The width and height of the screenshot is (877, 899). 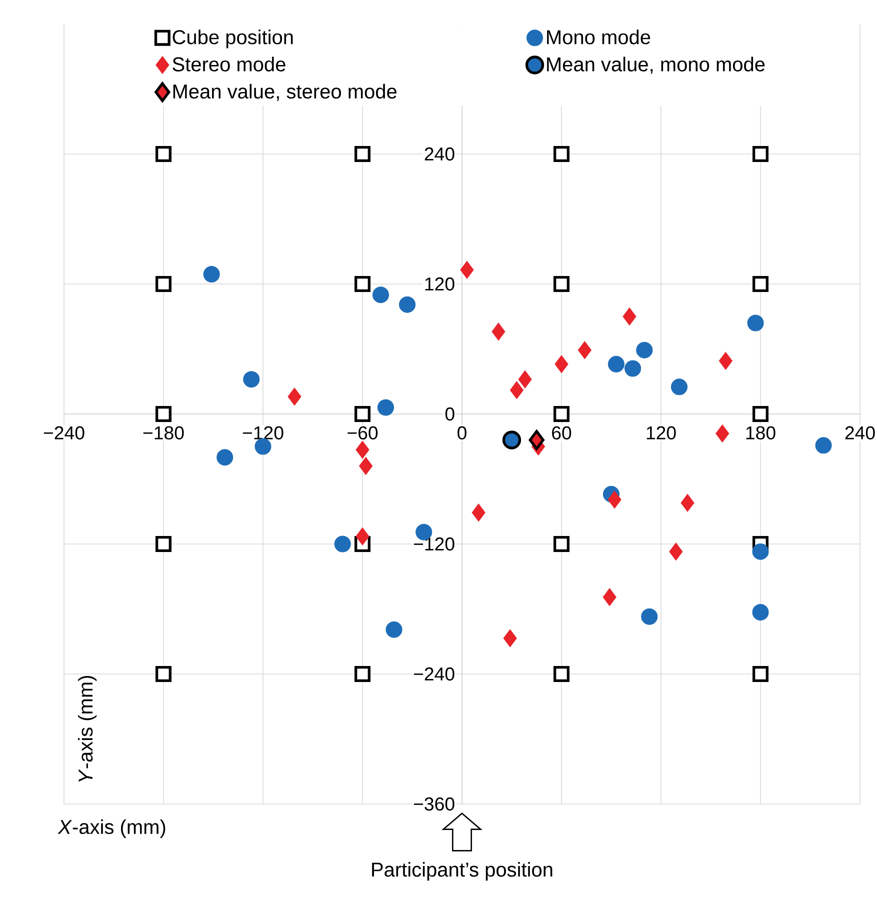 What do you see at coordinates (434, 674) in the screenshot?
I see `y-tick-label: −240` at bounding box center [434, 674].